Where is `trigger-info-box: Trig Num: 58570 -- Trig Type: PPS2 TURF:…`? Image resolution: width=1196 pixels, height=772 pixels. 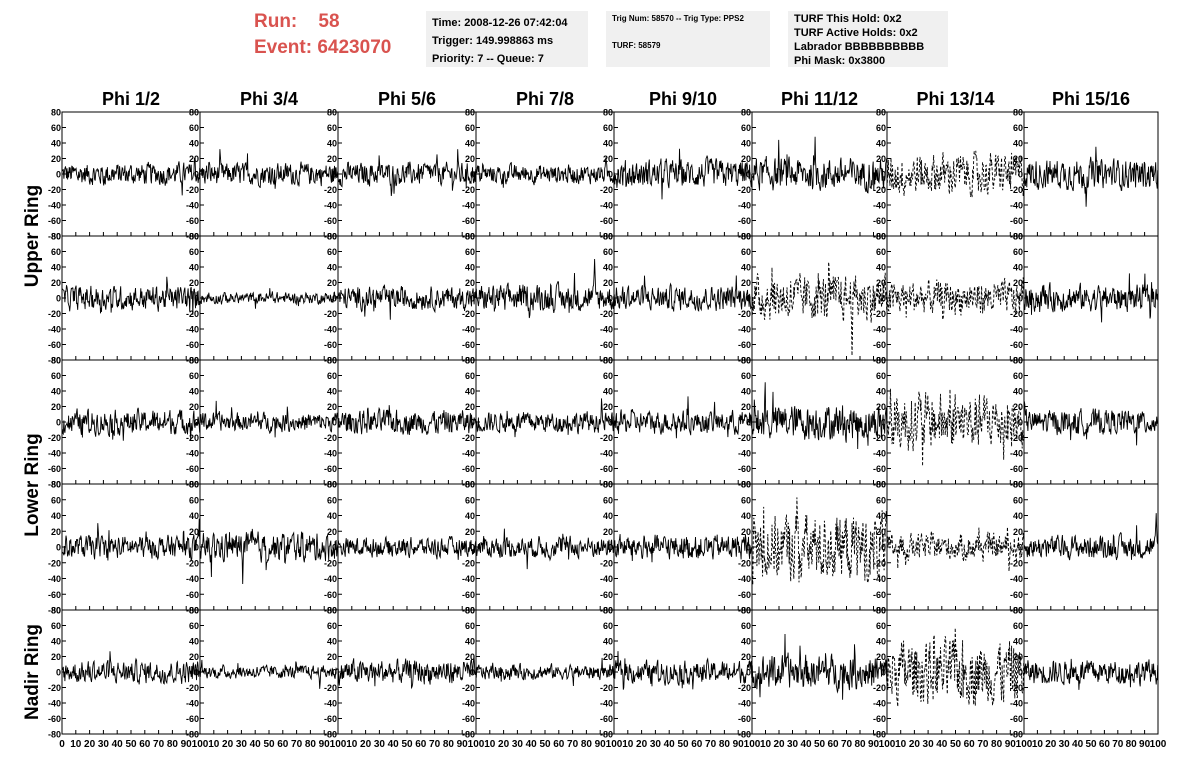 trigger-info-box: Trig Num: 58570 -- Trig Type: PPS2 TURF:… is located at coordinates (688, 39).